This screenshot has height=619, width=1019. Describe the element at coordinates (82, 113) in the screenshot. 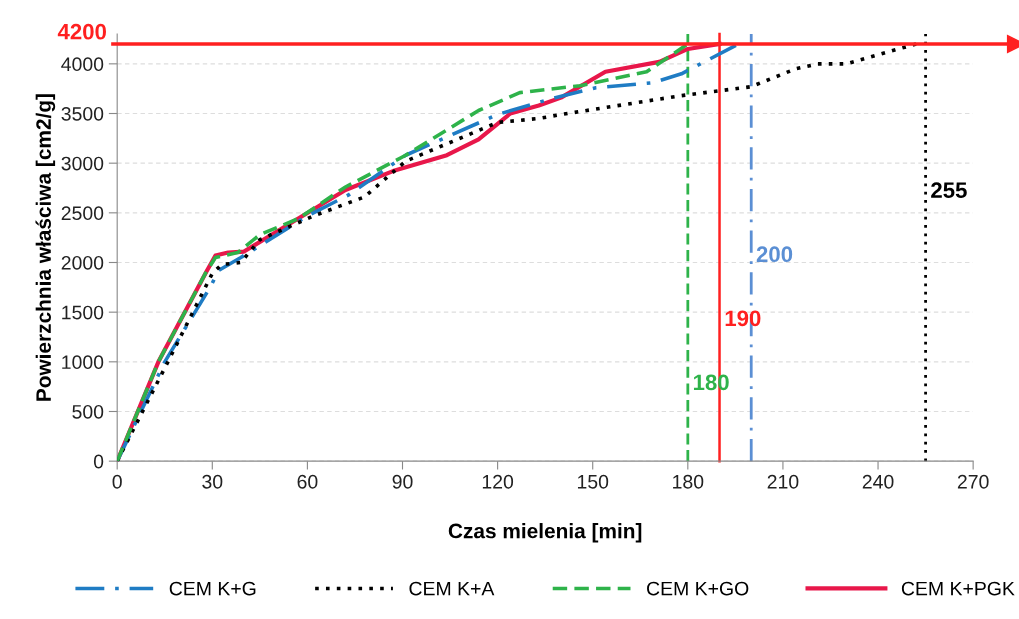

I see `y-tick-label: 3500` at that location.